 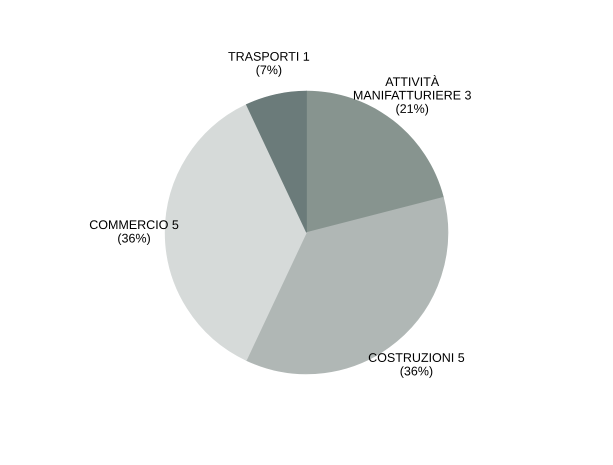 What do you see at coordinates (269, 71) in the screenshot?
I see `data-label: (7%)` at bounding box center [269, 71].